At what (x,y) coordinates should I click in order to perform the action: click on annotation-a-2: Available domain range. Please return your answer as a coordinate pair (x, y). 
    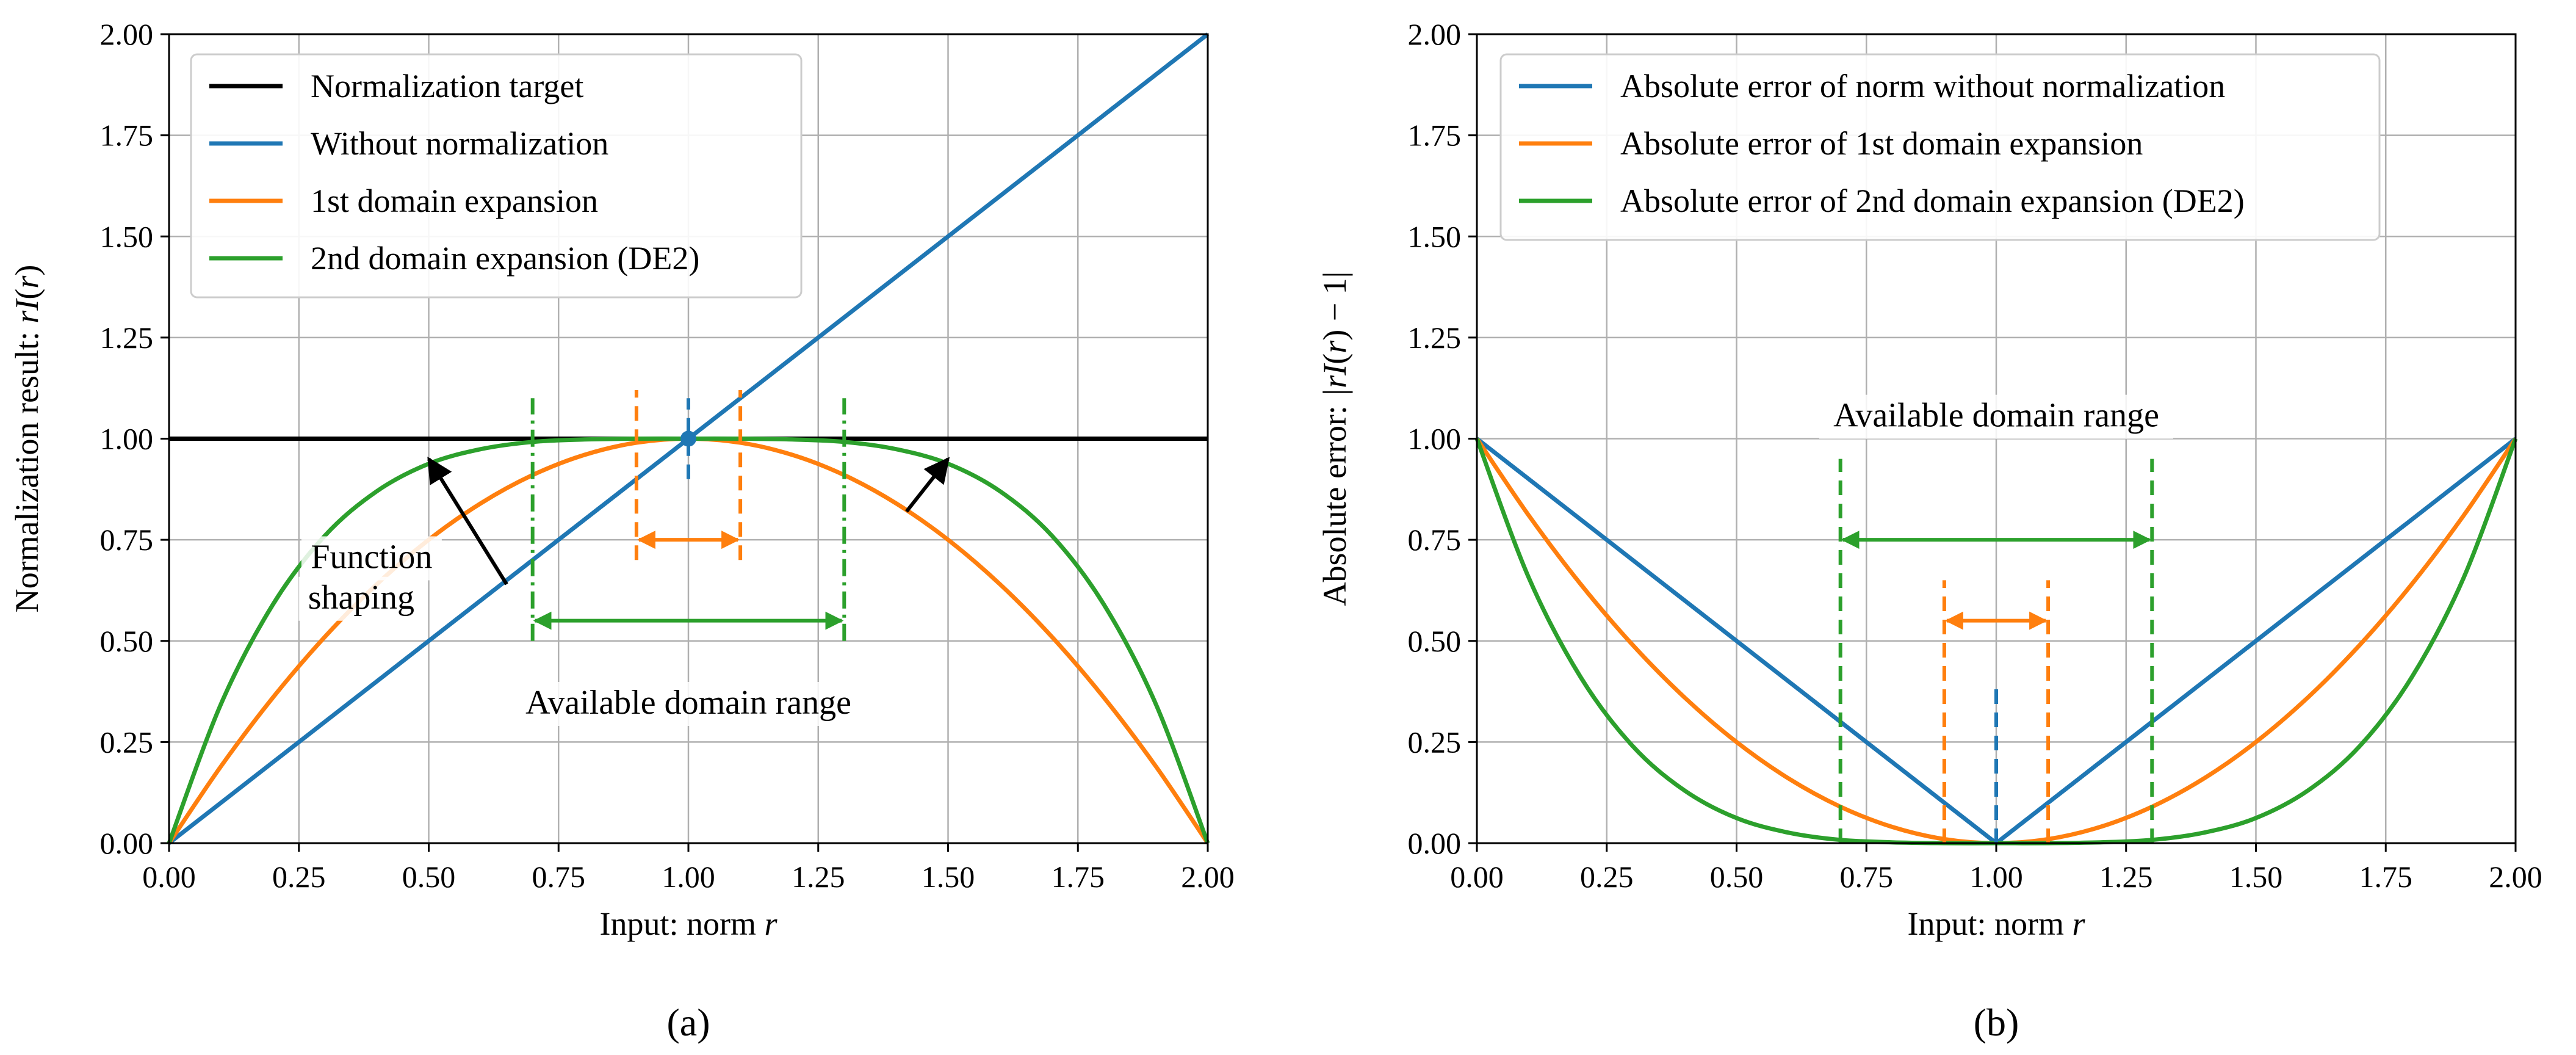
    Looking at the image, I should click on (688, 703).